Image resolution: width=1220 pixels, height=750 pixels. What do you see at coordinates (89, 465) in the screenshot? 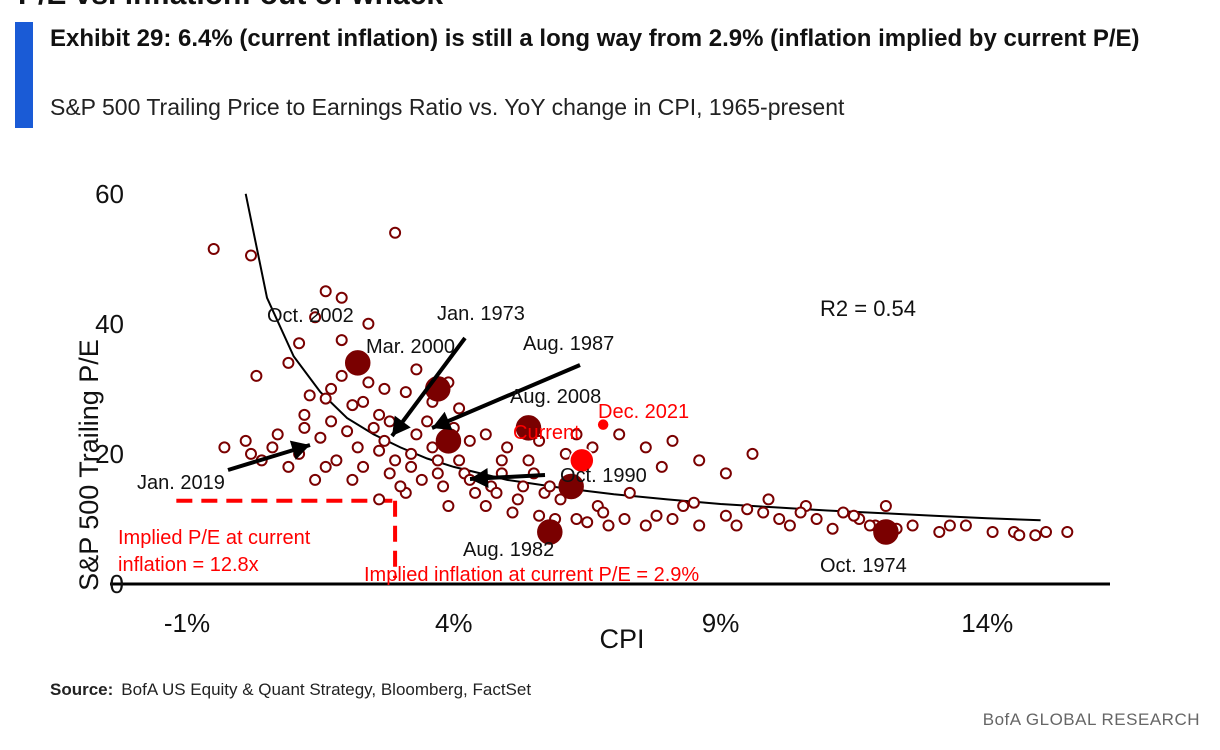
I see `y-axis-title: S&P 500 Trailing P/E` at bounding box center [89, 465].